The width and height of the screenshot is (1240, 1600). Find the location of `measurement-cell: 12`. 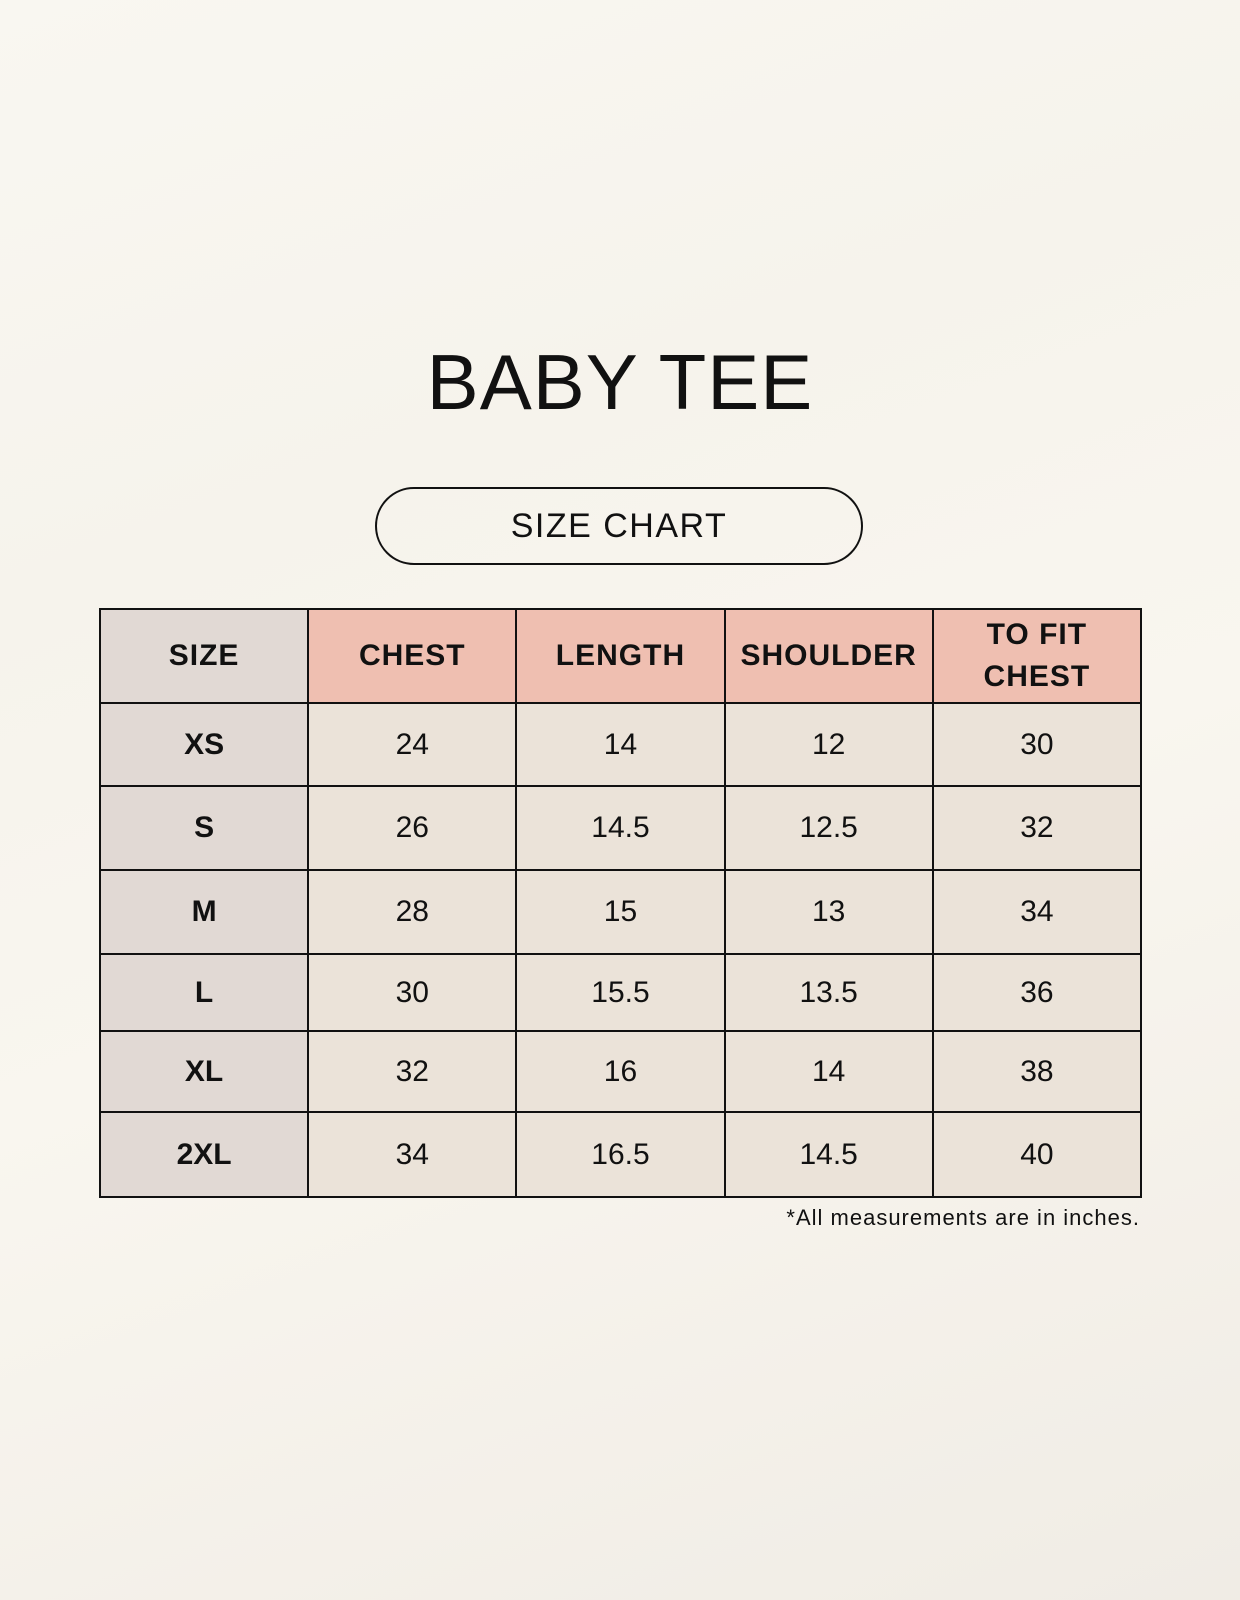

measurement-cell: 12 is located at coordinates (828, 744).